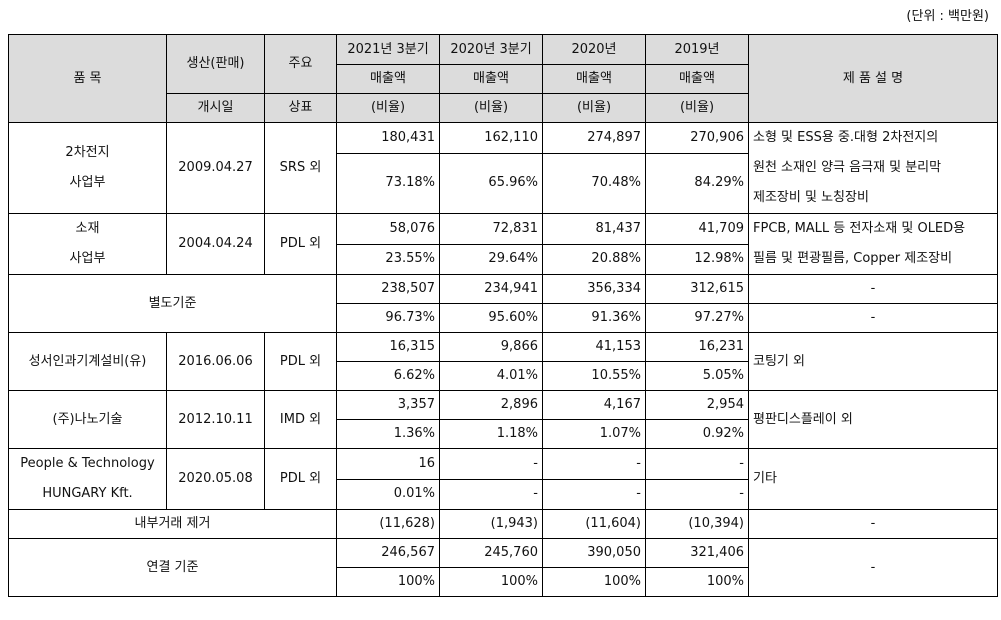 This screenshot has width=1001, height=620. I want to click on sales-value: 321,406, so click(697, 553).